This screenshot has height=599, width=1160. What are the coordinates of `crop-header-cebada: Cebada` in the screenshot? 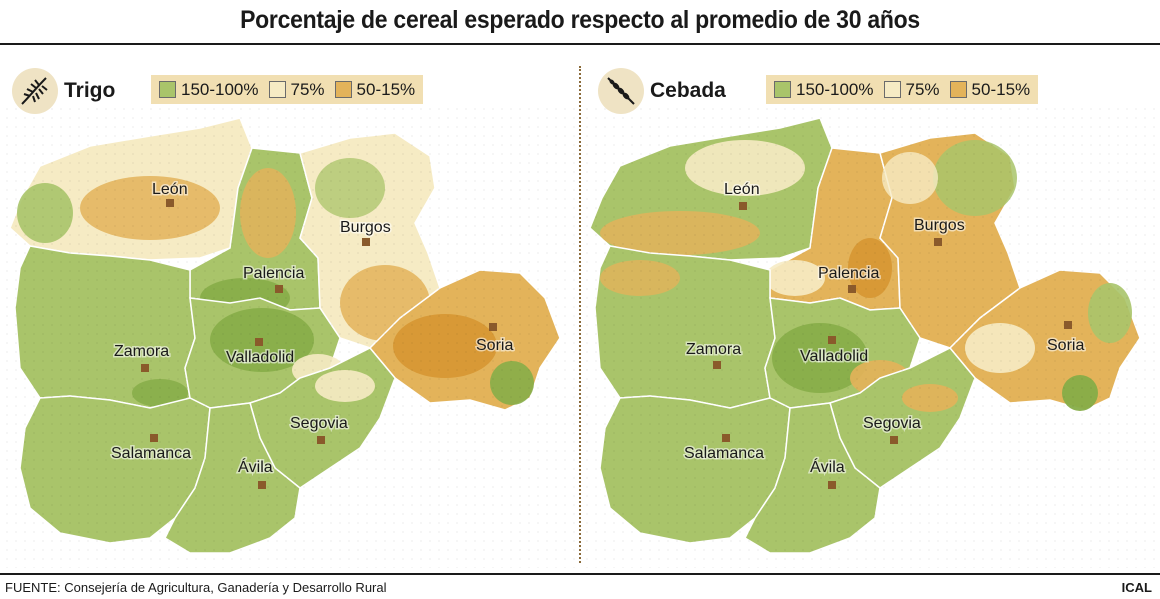 It's located at (662, 91).